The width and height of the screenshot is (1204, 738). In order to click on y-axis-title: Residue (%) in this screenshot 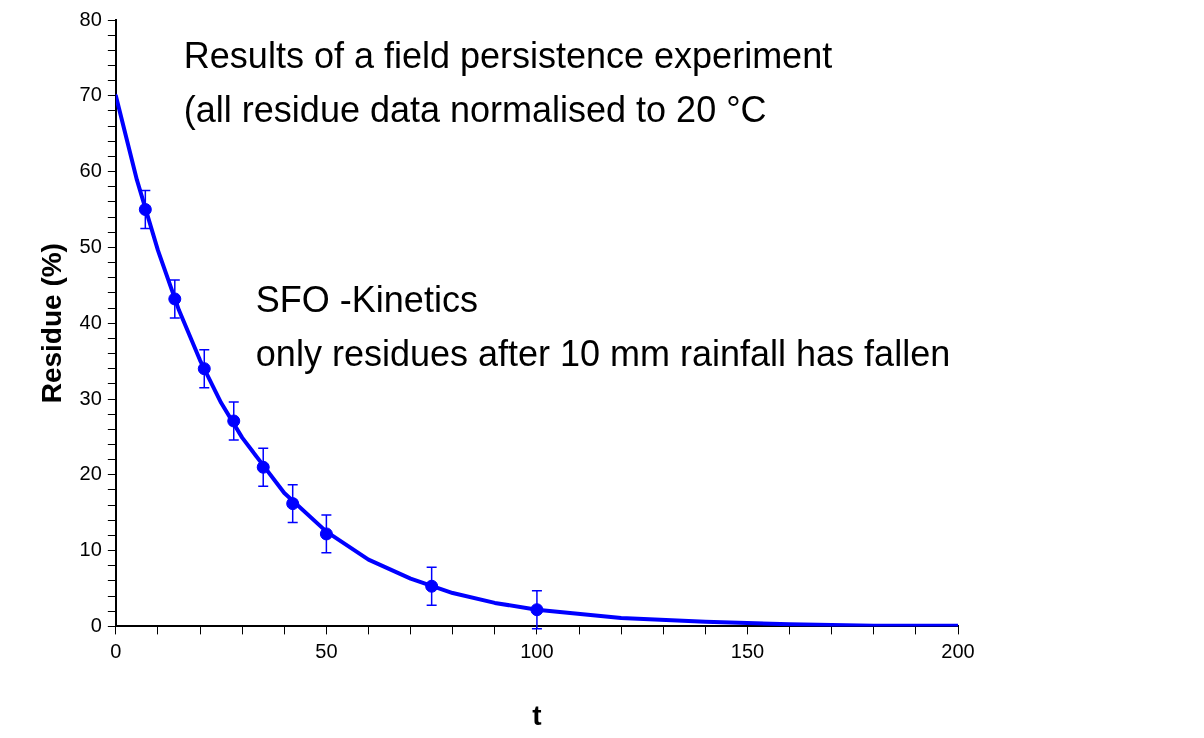, I will do `click(51, 323)`.